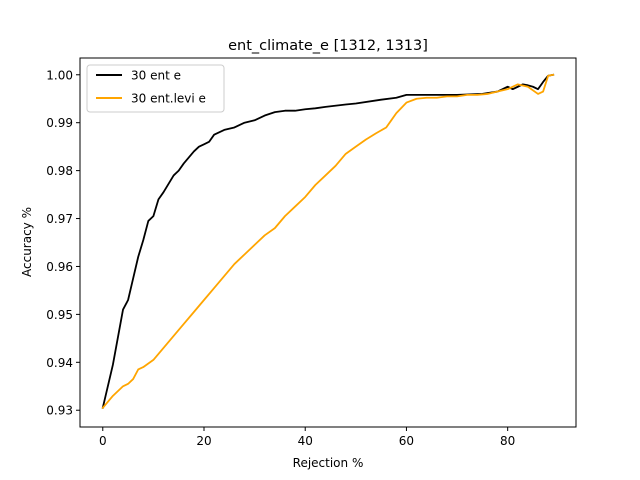 The image size is (640, 480). Describe the element at coordinates (203, 441) in the screenshot. I see `x-tick-label: 20` at that location.